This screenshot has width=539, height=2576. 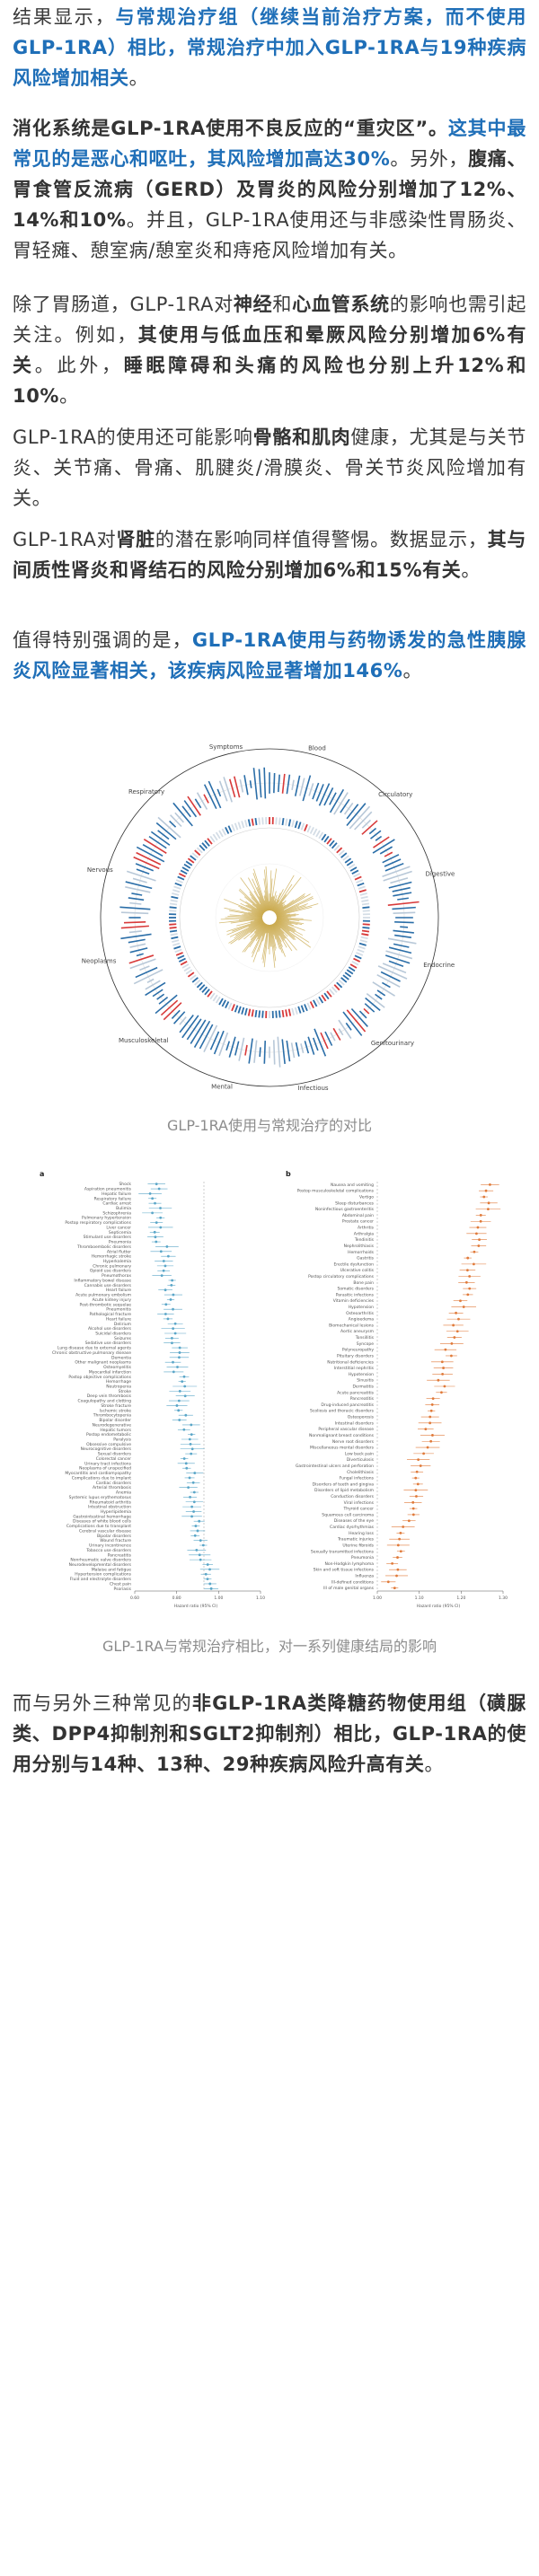 What do you see at coordinates (359, 1247) in the screenshot?
I see `outcome-label: Nephrolithiasis` at bounding box center [359, 1247].